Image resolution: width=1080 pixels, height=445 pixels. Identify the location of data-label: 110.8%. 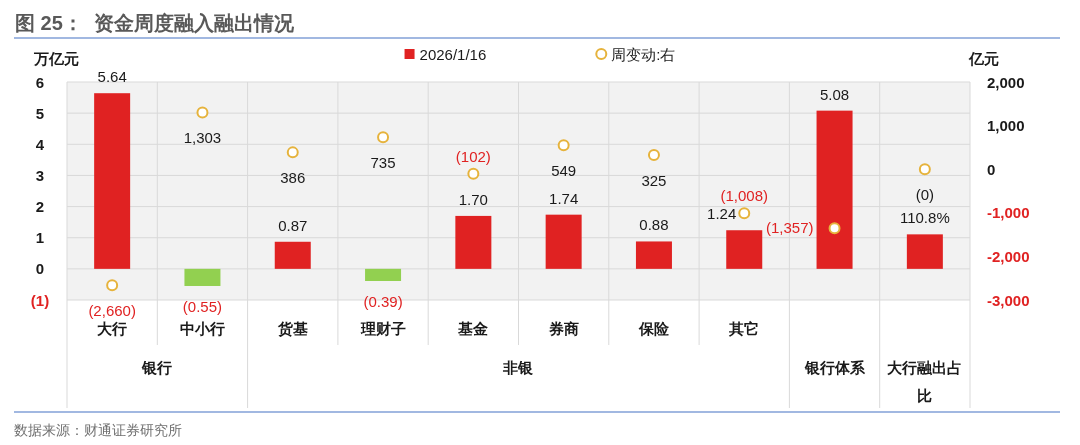
(924, 218).